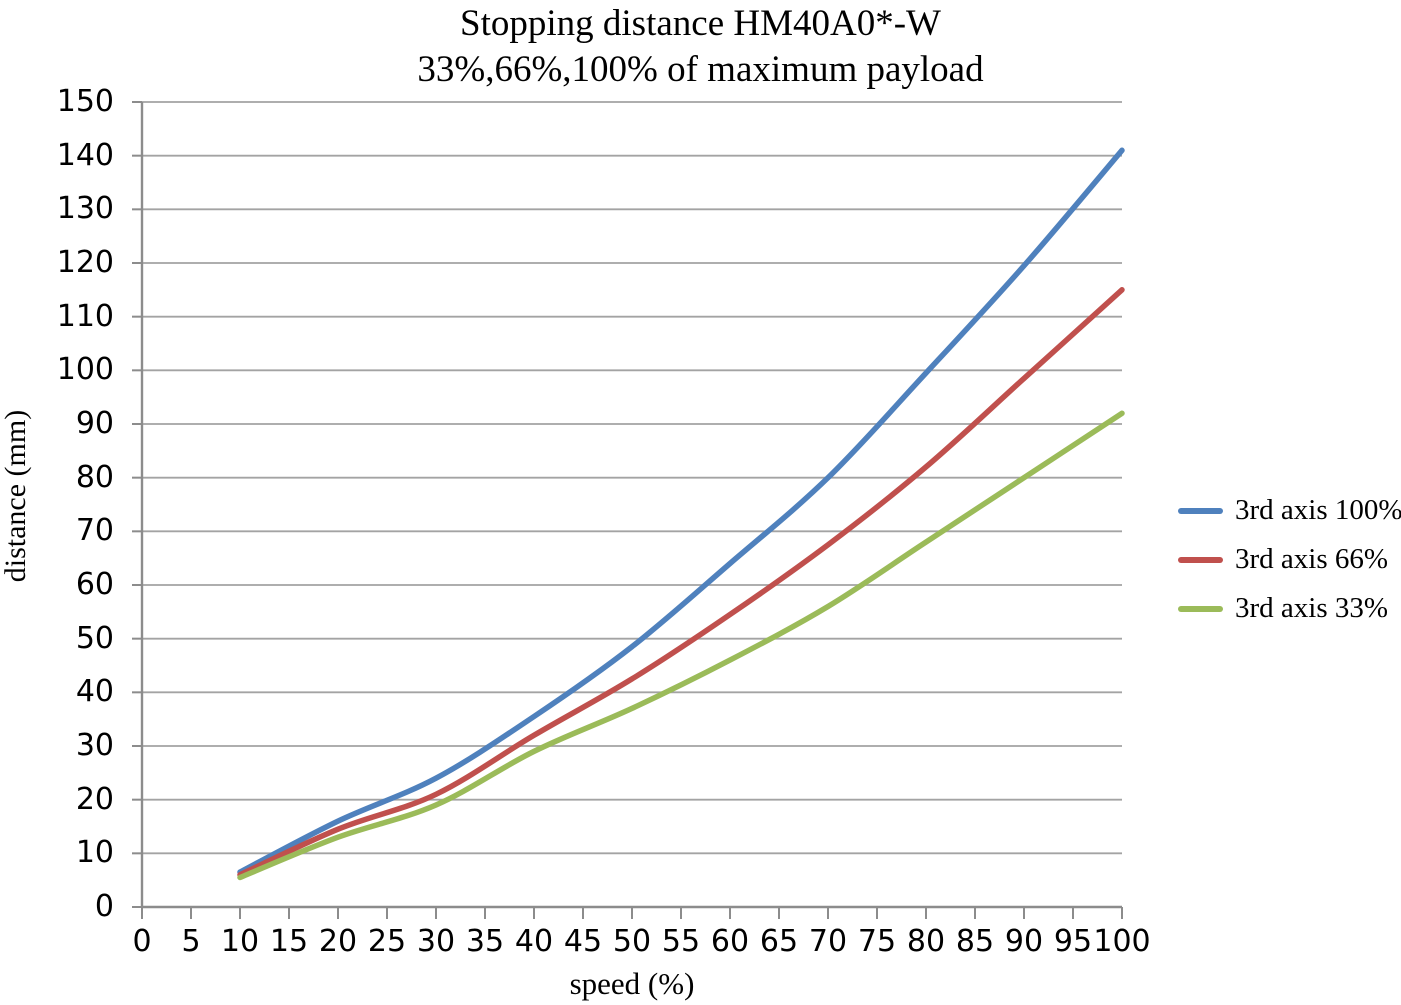 Image resolution: width=1401 pixels, height=1005 pixels. What do you see at coordinates (94, 584) in the screenshot?
I see `y-tick-label-60: 60` at bounding box center [94, 584].